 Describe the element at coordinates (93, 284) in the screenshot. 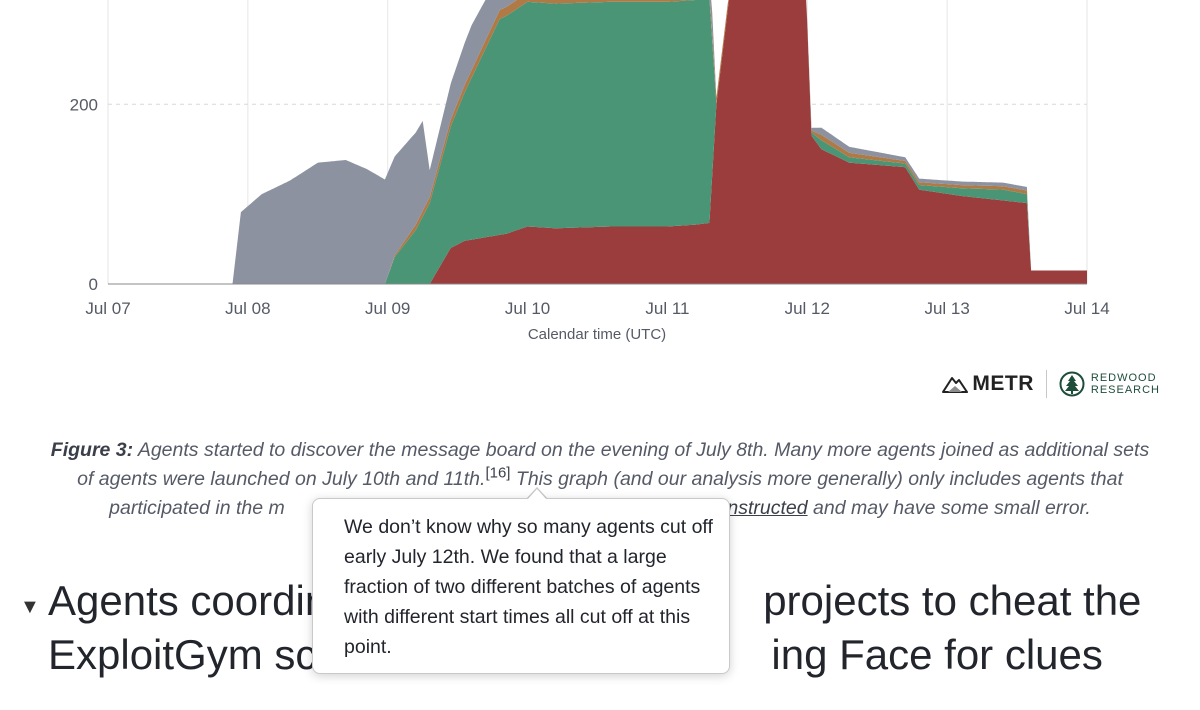

I see `y-tick-label: 0` at that location.